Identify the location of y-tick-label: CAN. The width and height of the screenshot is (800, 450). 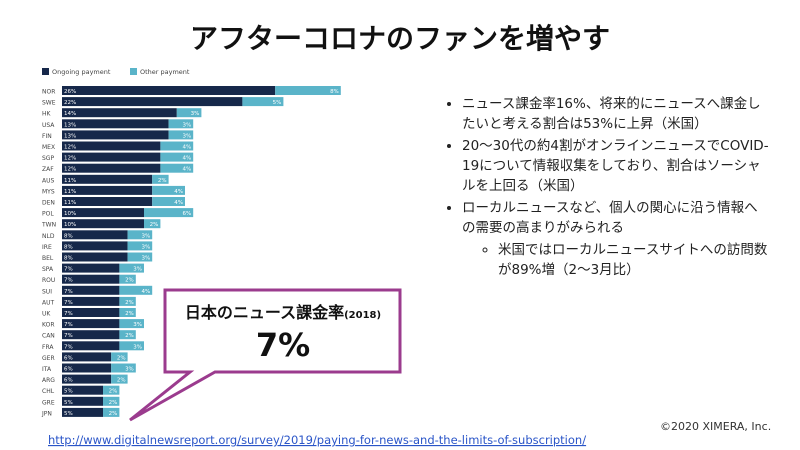
(48, 336).